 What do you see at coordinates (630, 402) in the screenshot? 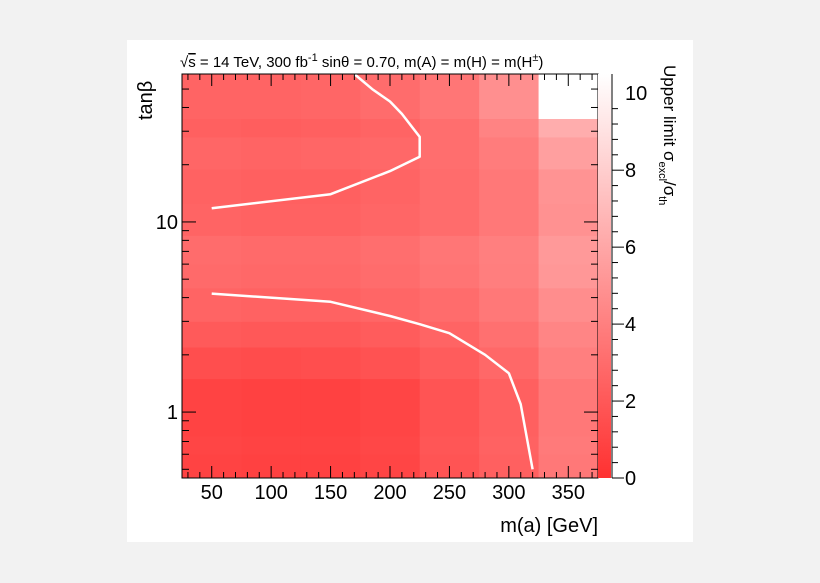
I see `colorbar-tick-label: 2` at bounding box center [630, 402].